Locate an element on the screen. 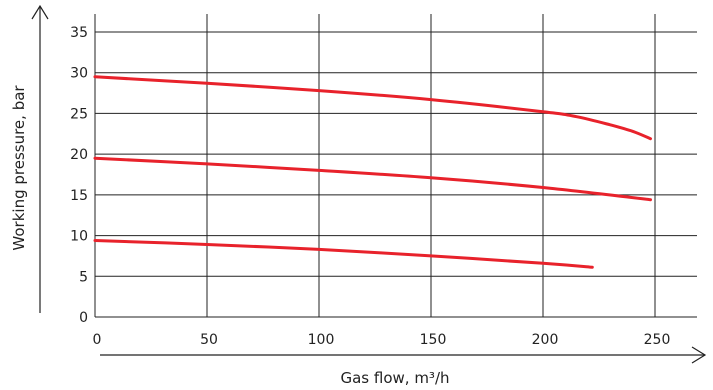 The width and height of the screenshot is (713, 390). y-tick-label: 35 is located at coordinates (79, 33).